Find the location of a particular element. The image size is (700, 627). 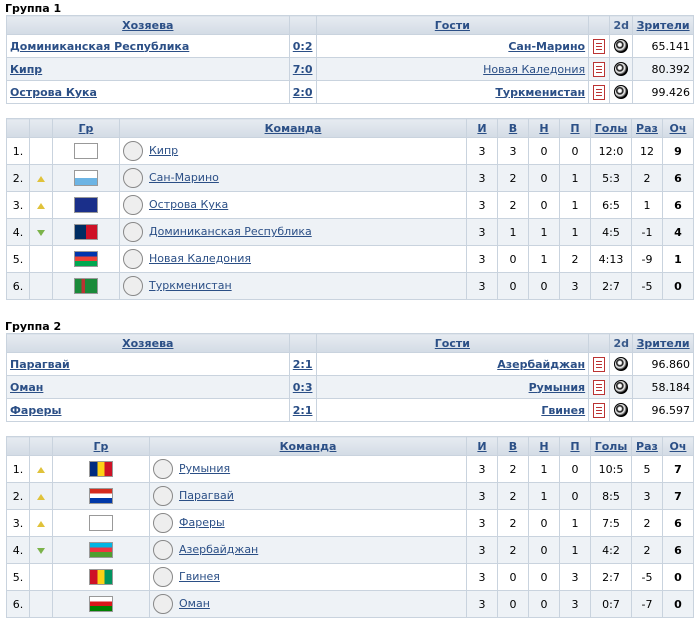

won-header: В is located at coordinates (513, 128).